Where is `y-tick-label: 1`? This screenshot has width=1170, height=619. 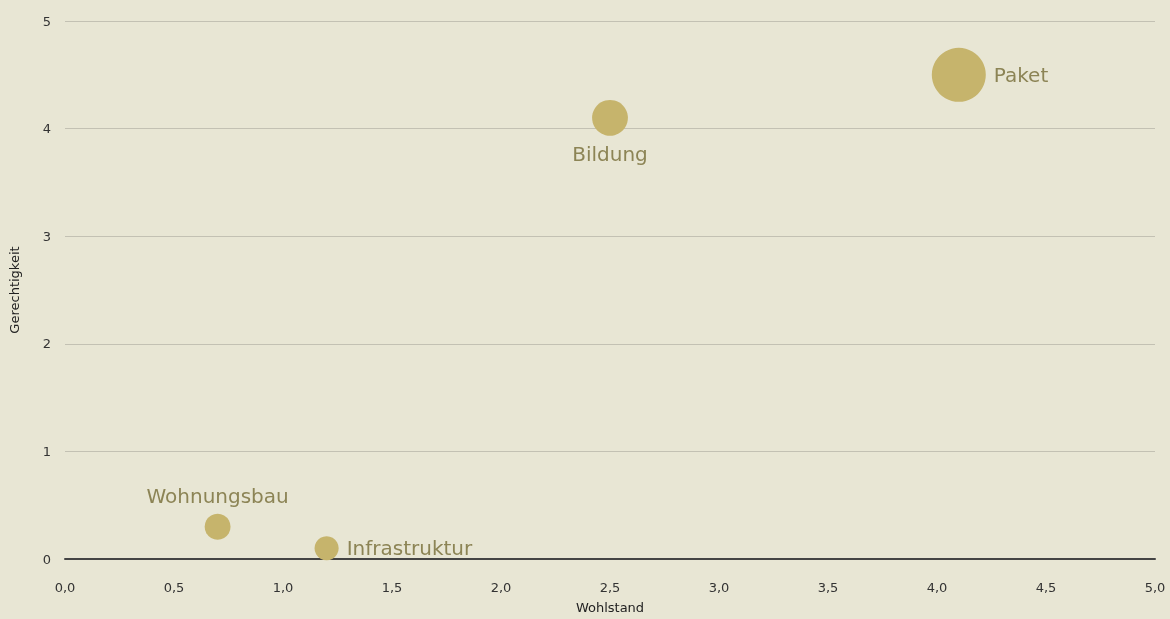 y-tick-label: 1 is located at coordinates (46, 451).